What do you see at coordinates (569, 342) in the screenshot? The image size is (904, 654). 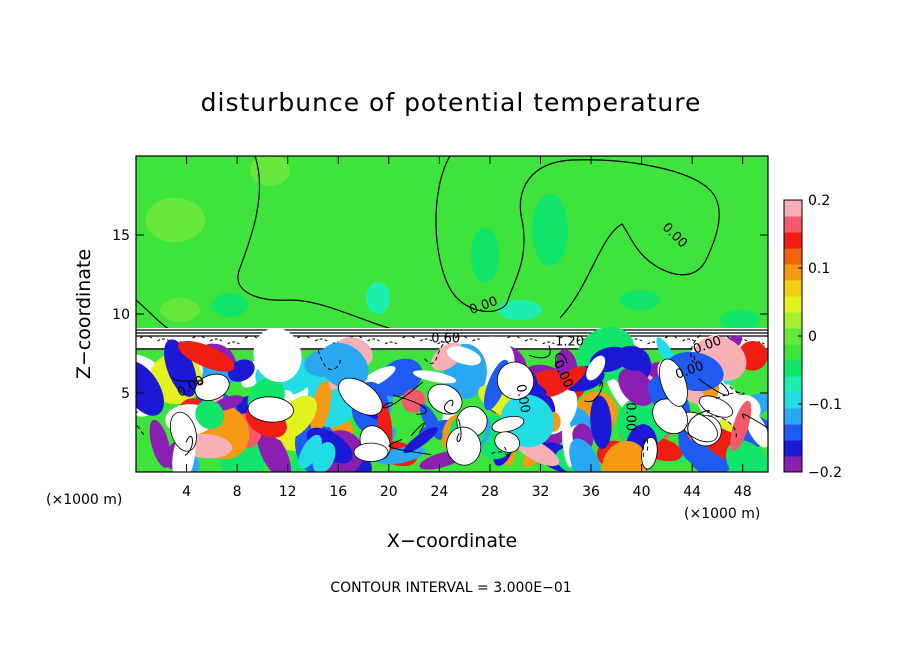 I see `contour-label: 1.20` at bounding box center [569, 342].